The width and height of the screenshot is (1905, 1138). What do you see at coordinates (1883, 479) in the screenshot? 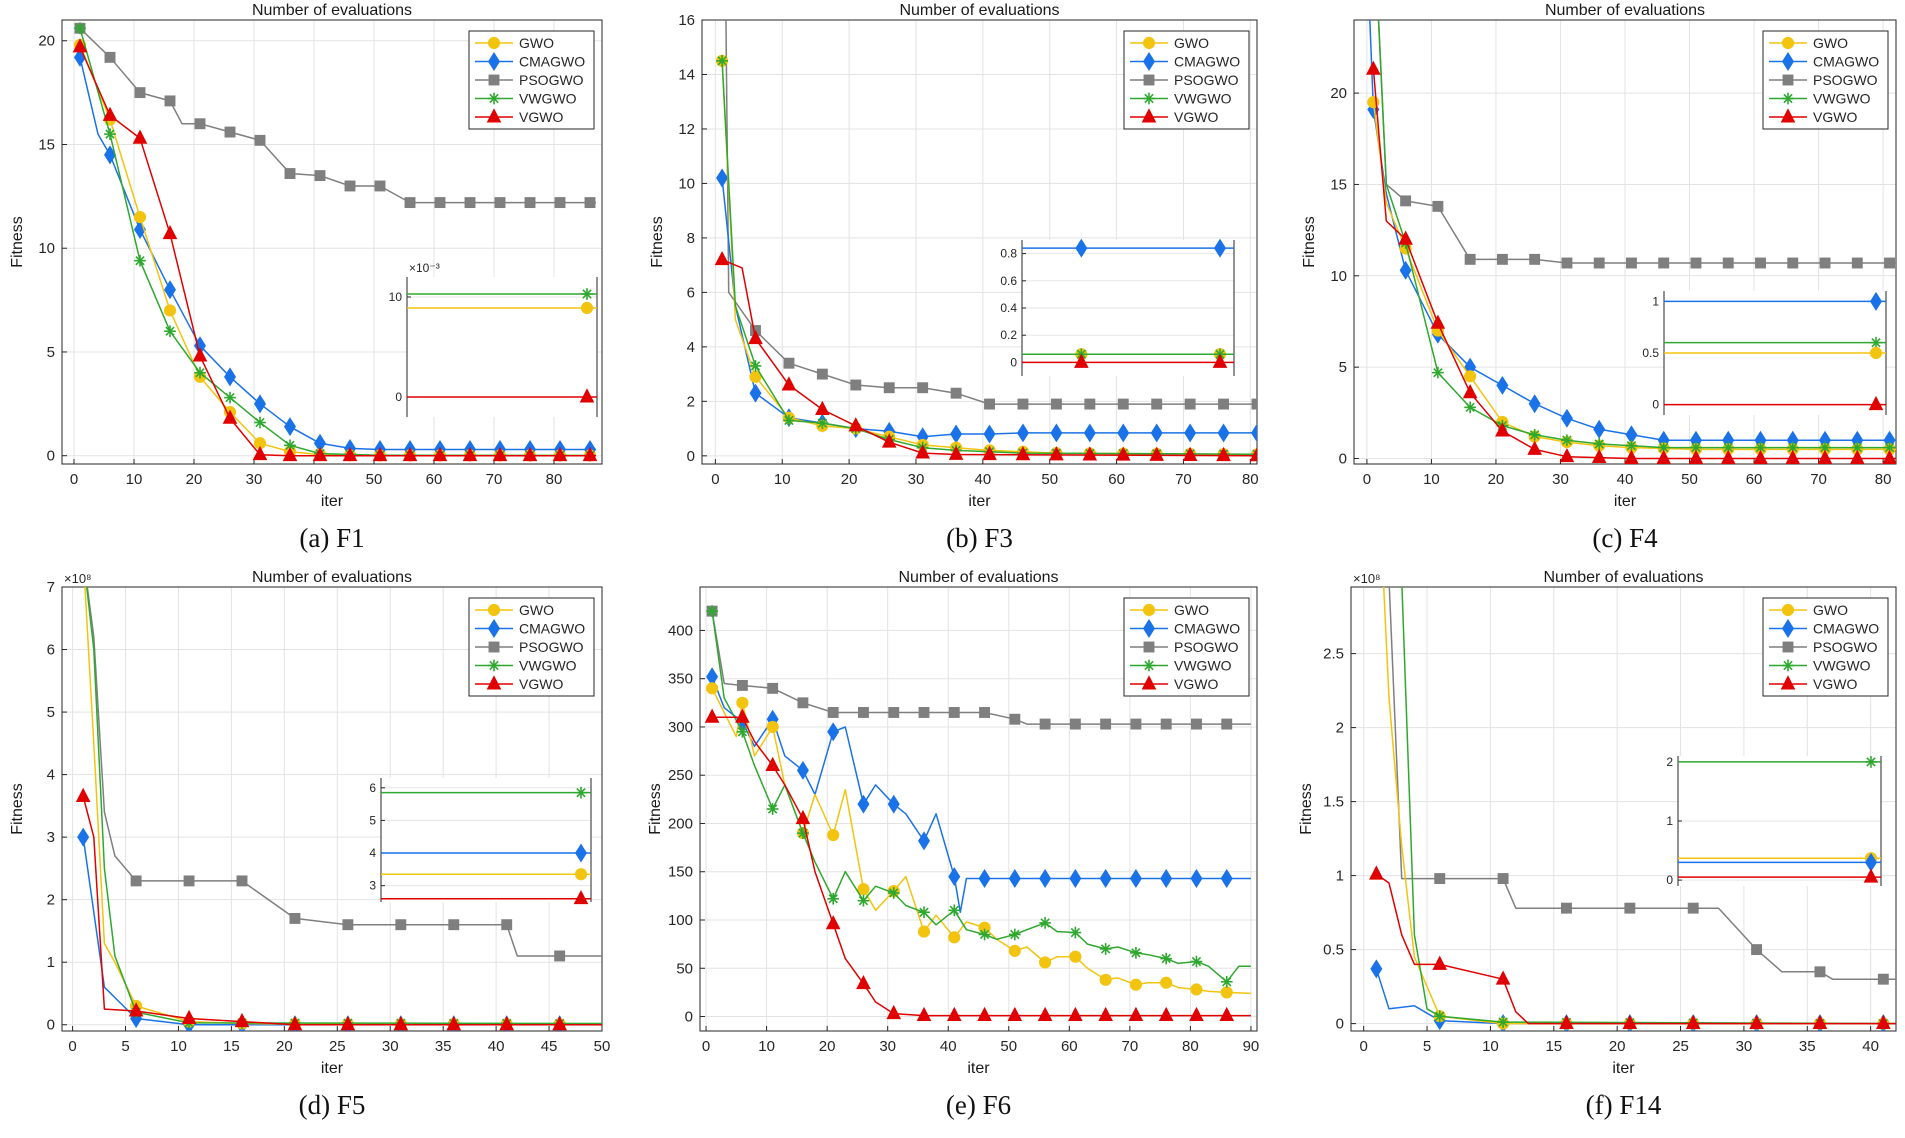
I see `x-tick-label: 80` at bounding box center [1883, 479].